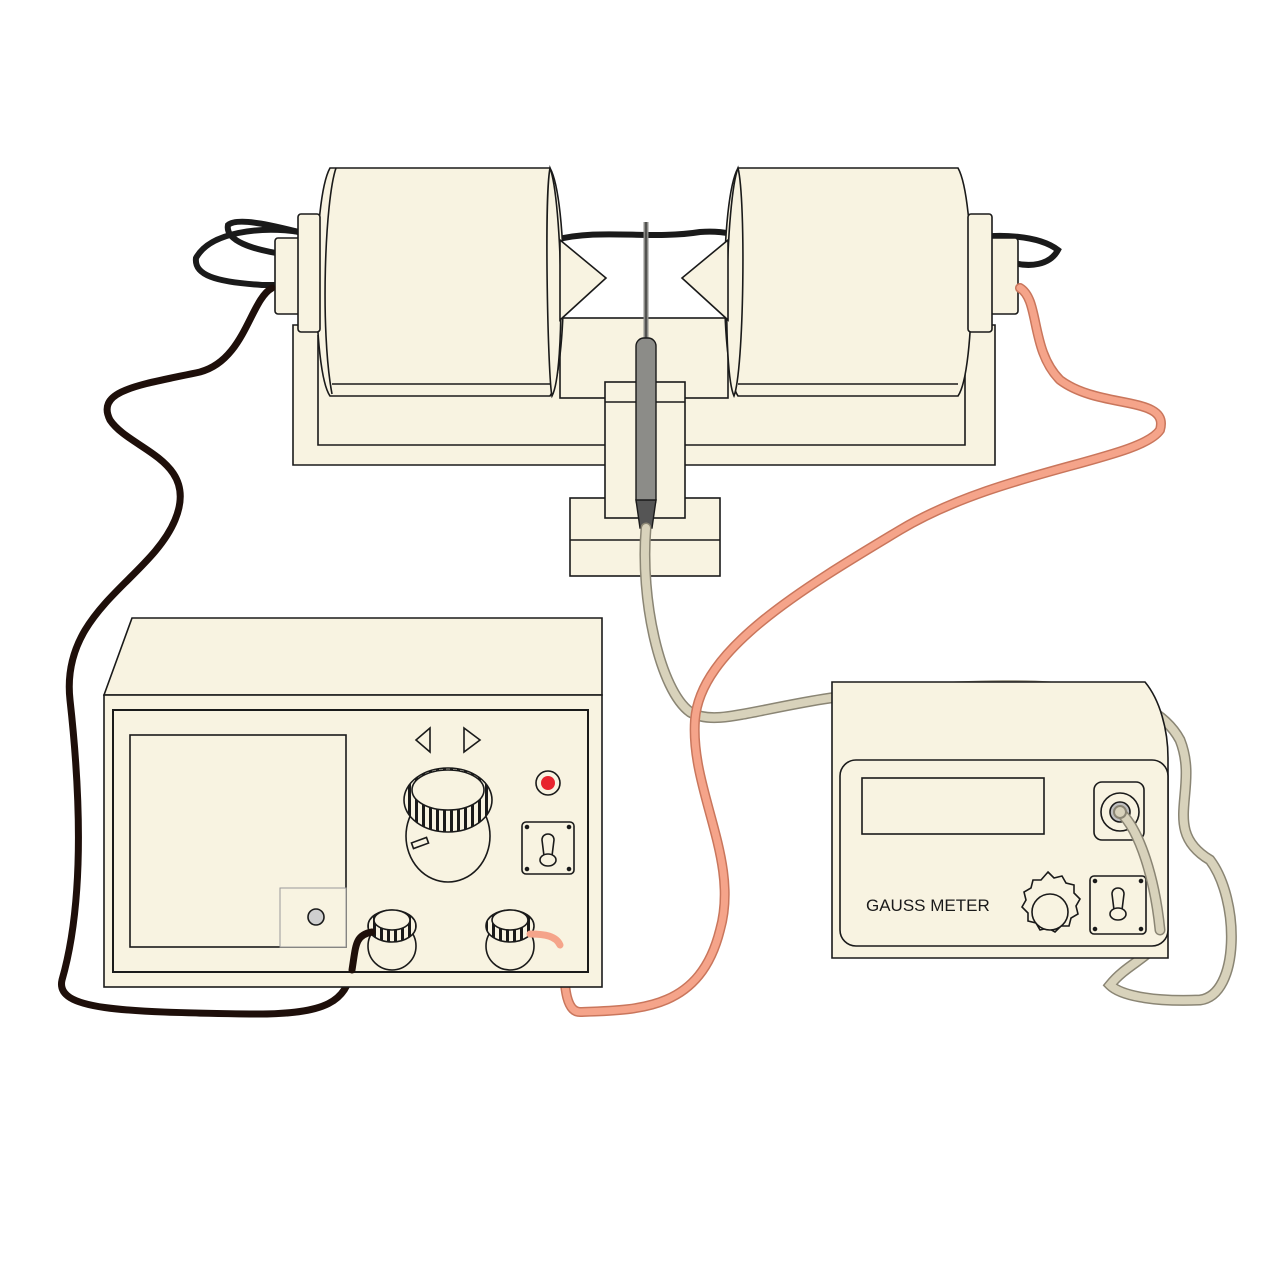  I want to click on arrow-right-icon, so click(472, 740).